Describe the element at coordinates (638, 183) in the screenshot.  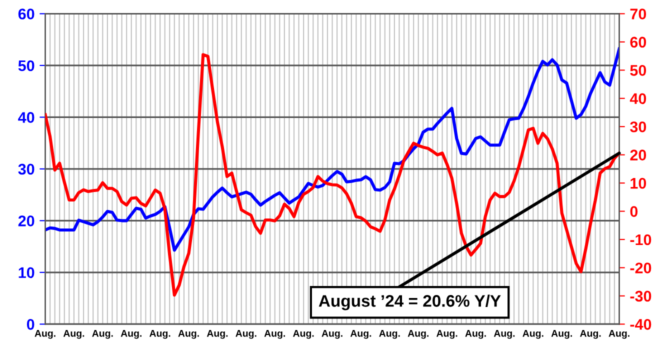
I see `y2-tick-label: 10` at that location.